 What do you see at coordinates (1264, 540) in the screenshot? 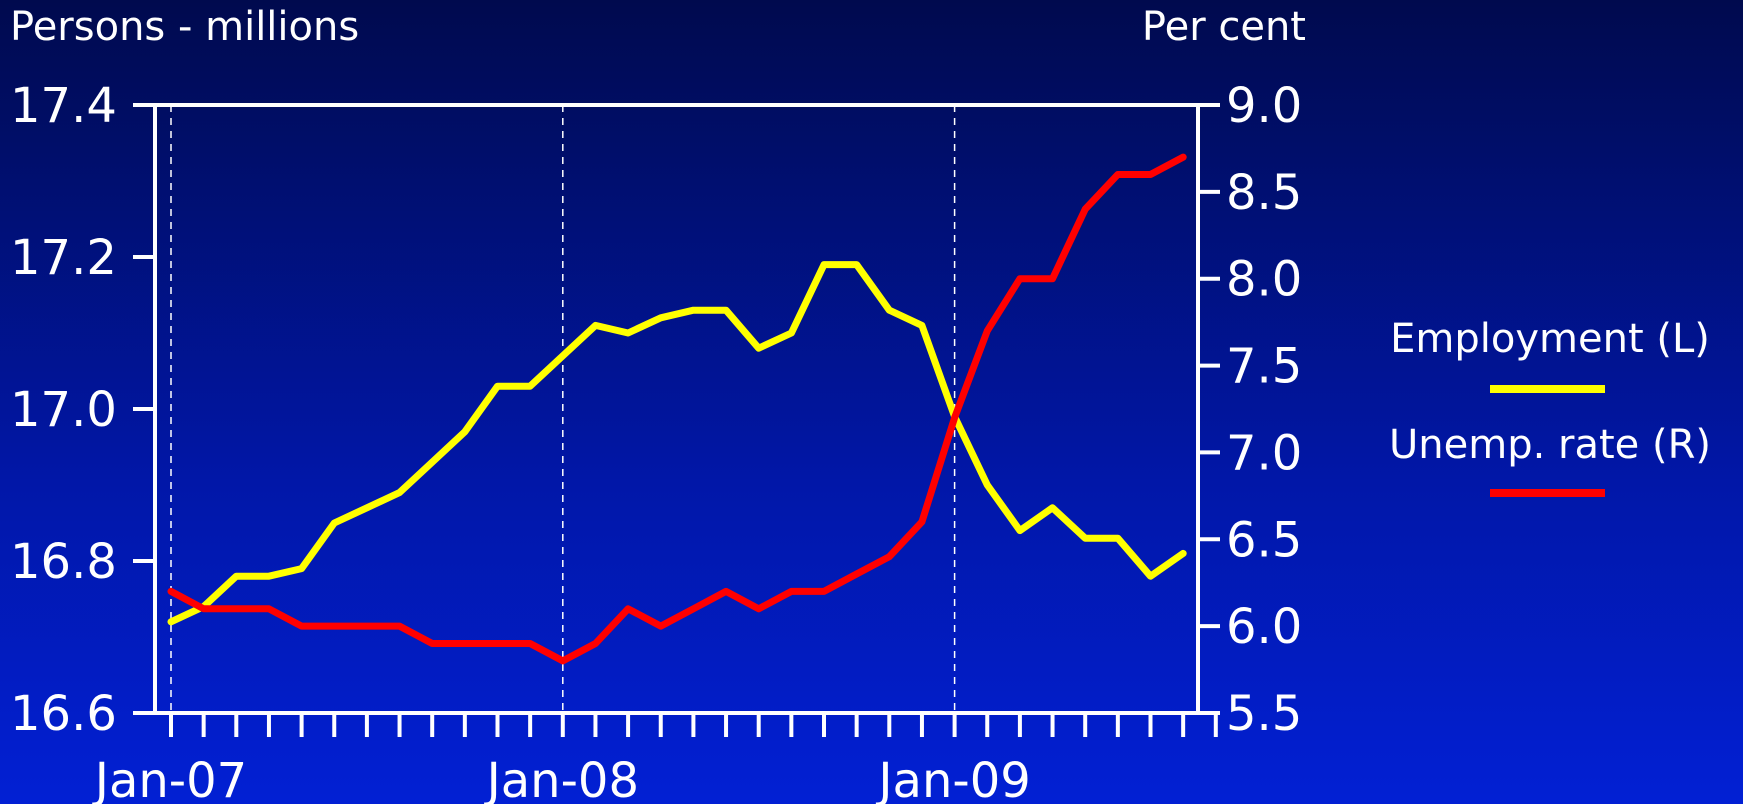
I see `y-right-tick-label: 6.5` at bounding box center [1264, 540].